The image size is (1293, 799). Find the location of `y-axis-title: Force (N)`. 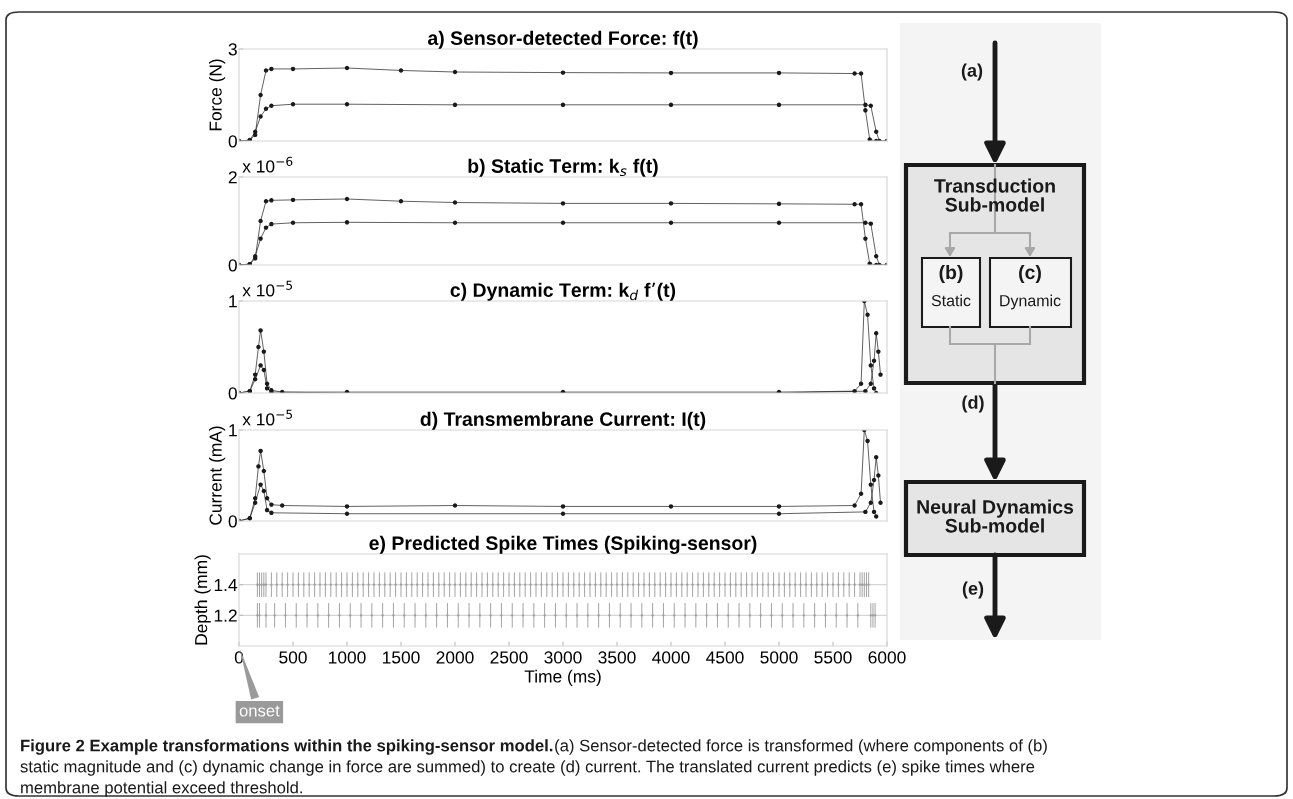

y-axis-title: Force (N) is located at coordinates (217, 95).